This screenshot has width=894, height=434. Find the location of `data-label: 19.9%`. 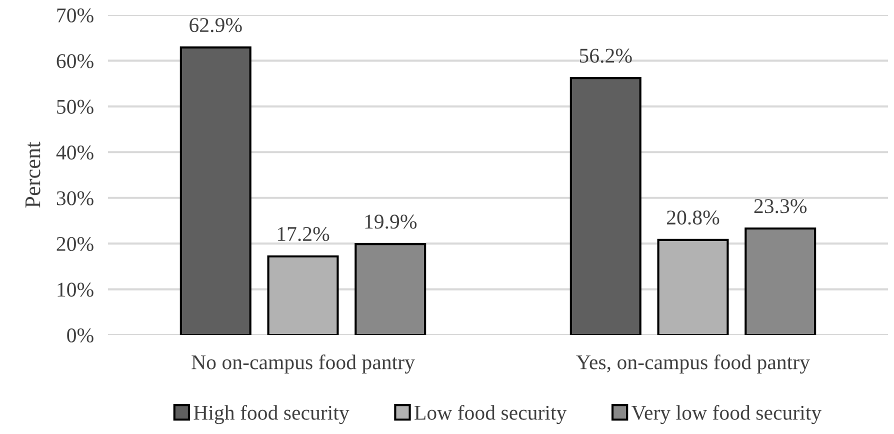

data-label: 19.9% is located at coordinates (391, 221).